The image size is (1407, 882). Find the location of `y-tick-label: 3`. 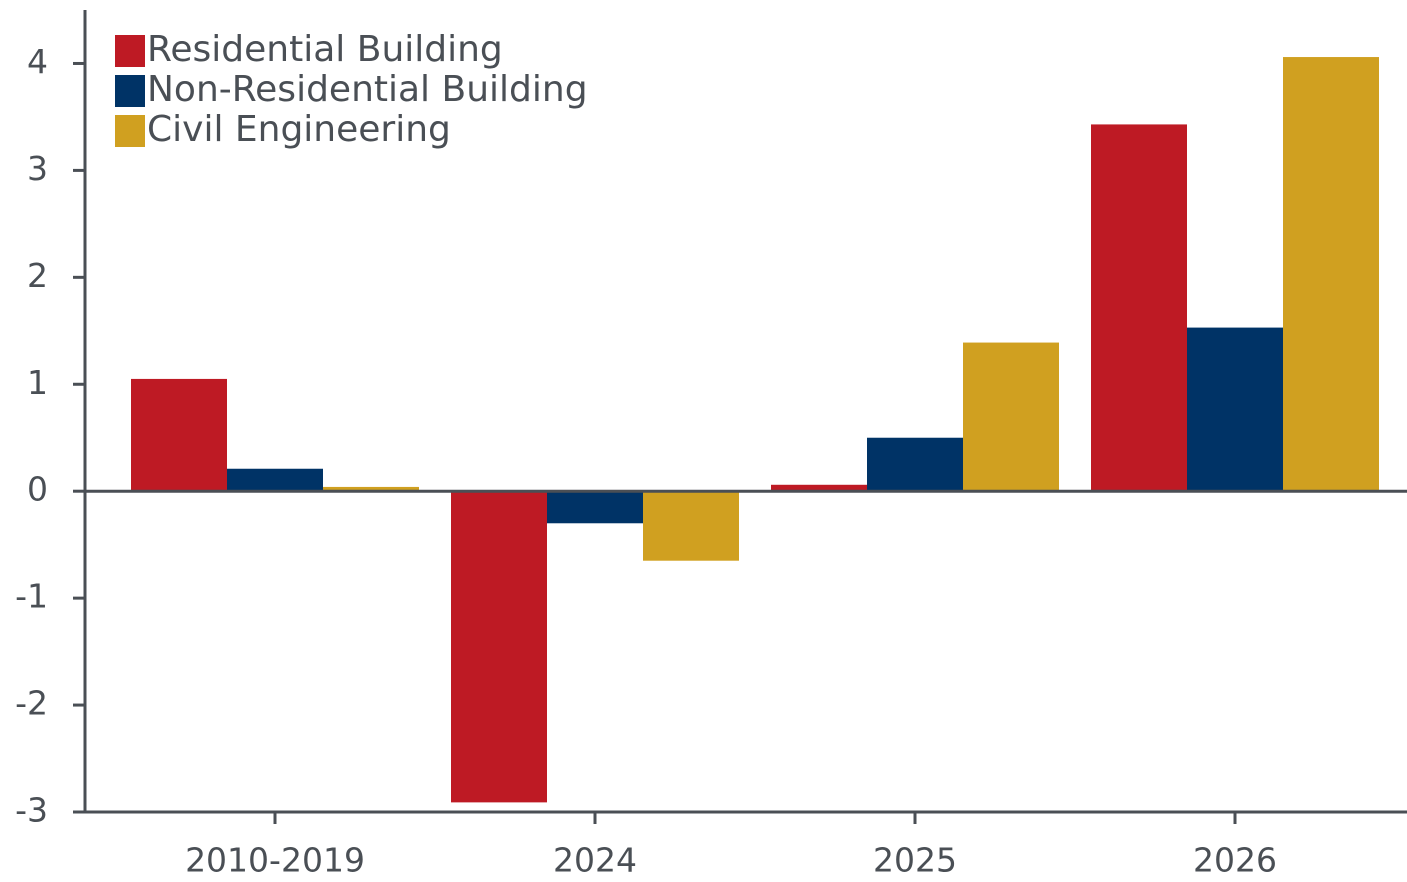

y-tick-label: 3 is located at coordinates (37, 168).